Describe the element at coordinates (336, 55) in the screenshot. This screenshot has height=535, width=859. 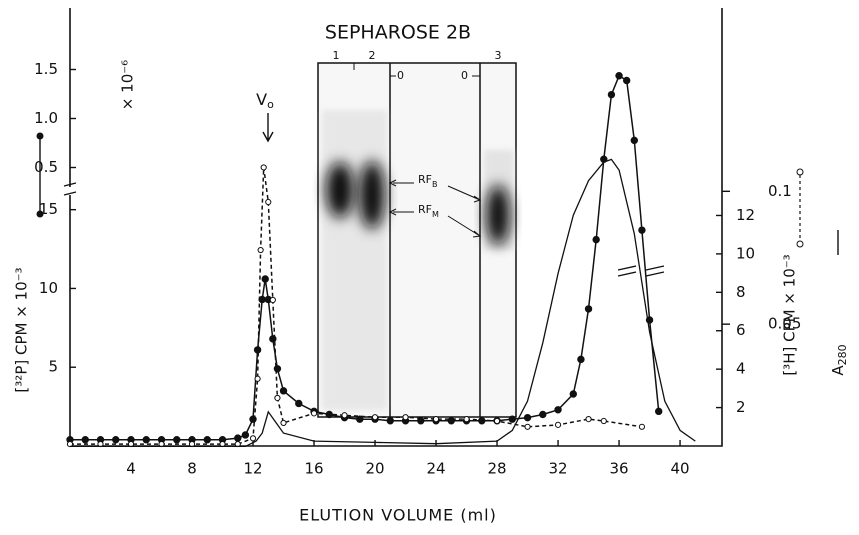
I see `lane-label: 1` at that location.